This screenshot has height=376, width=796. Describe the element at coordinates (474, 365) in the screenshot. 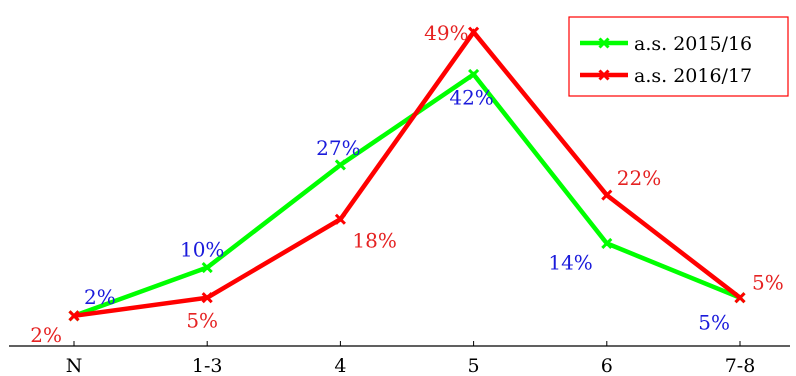

I see `x-tick-label: 5` at that location.